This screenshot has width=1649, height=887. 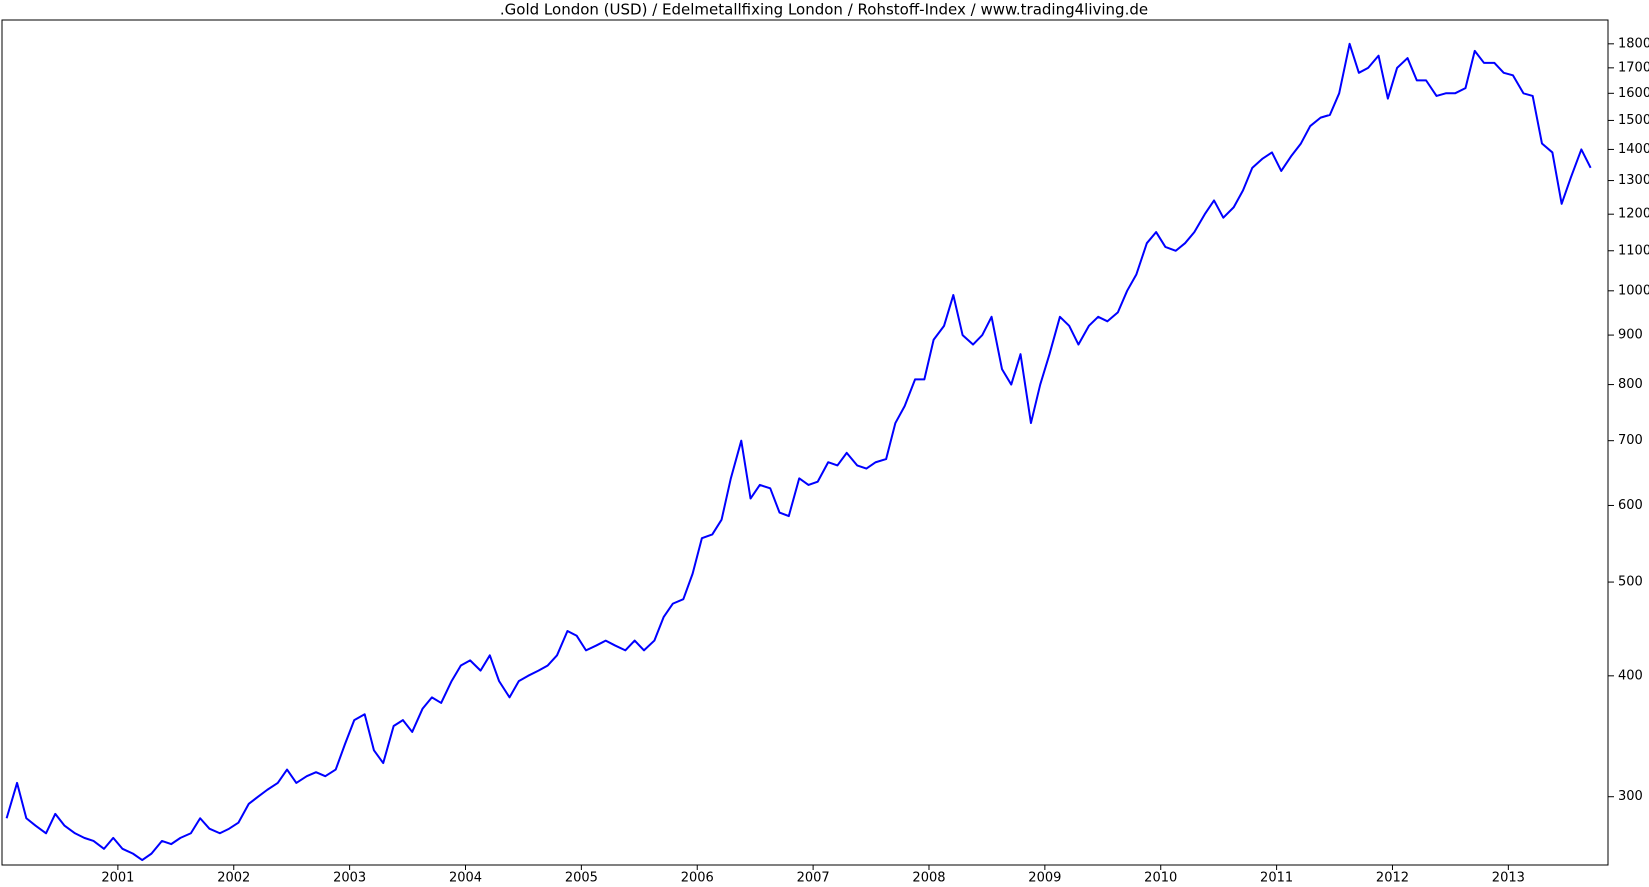 I want to click on y-tick-label: 600, so click(x=1630, y=505).